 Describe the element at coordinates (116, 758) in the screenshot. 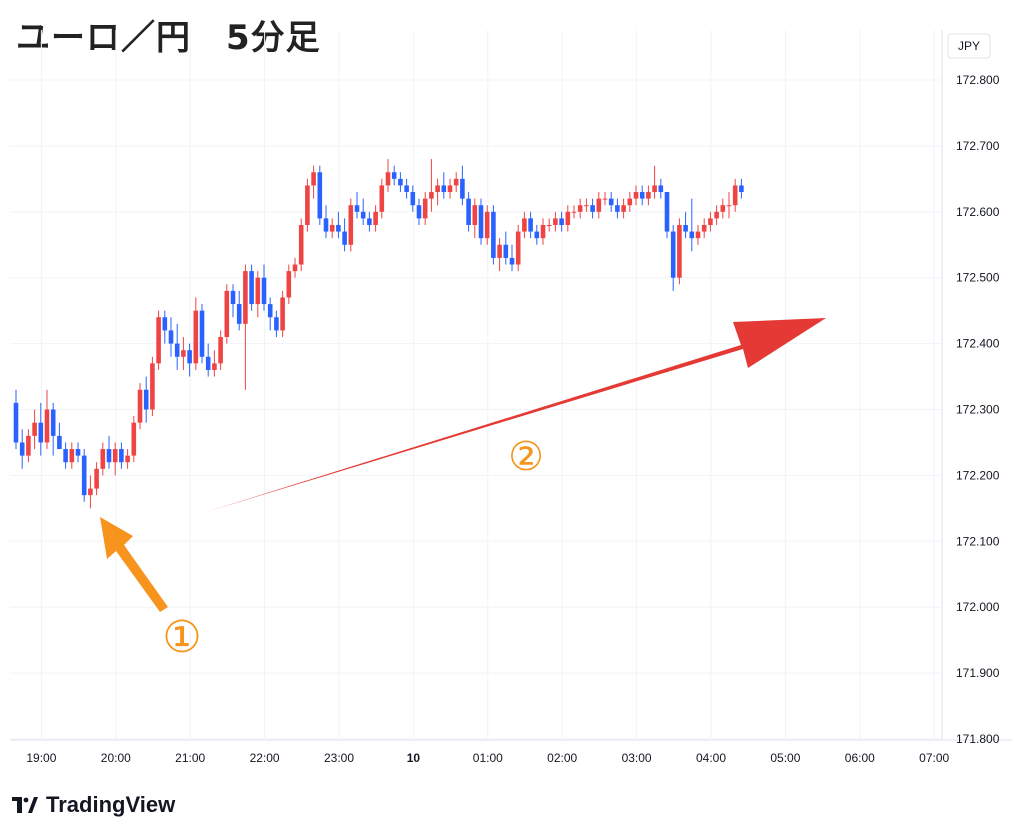

I see `x-tick-label: 20:00` at that location.